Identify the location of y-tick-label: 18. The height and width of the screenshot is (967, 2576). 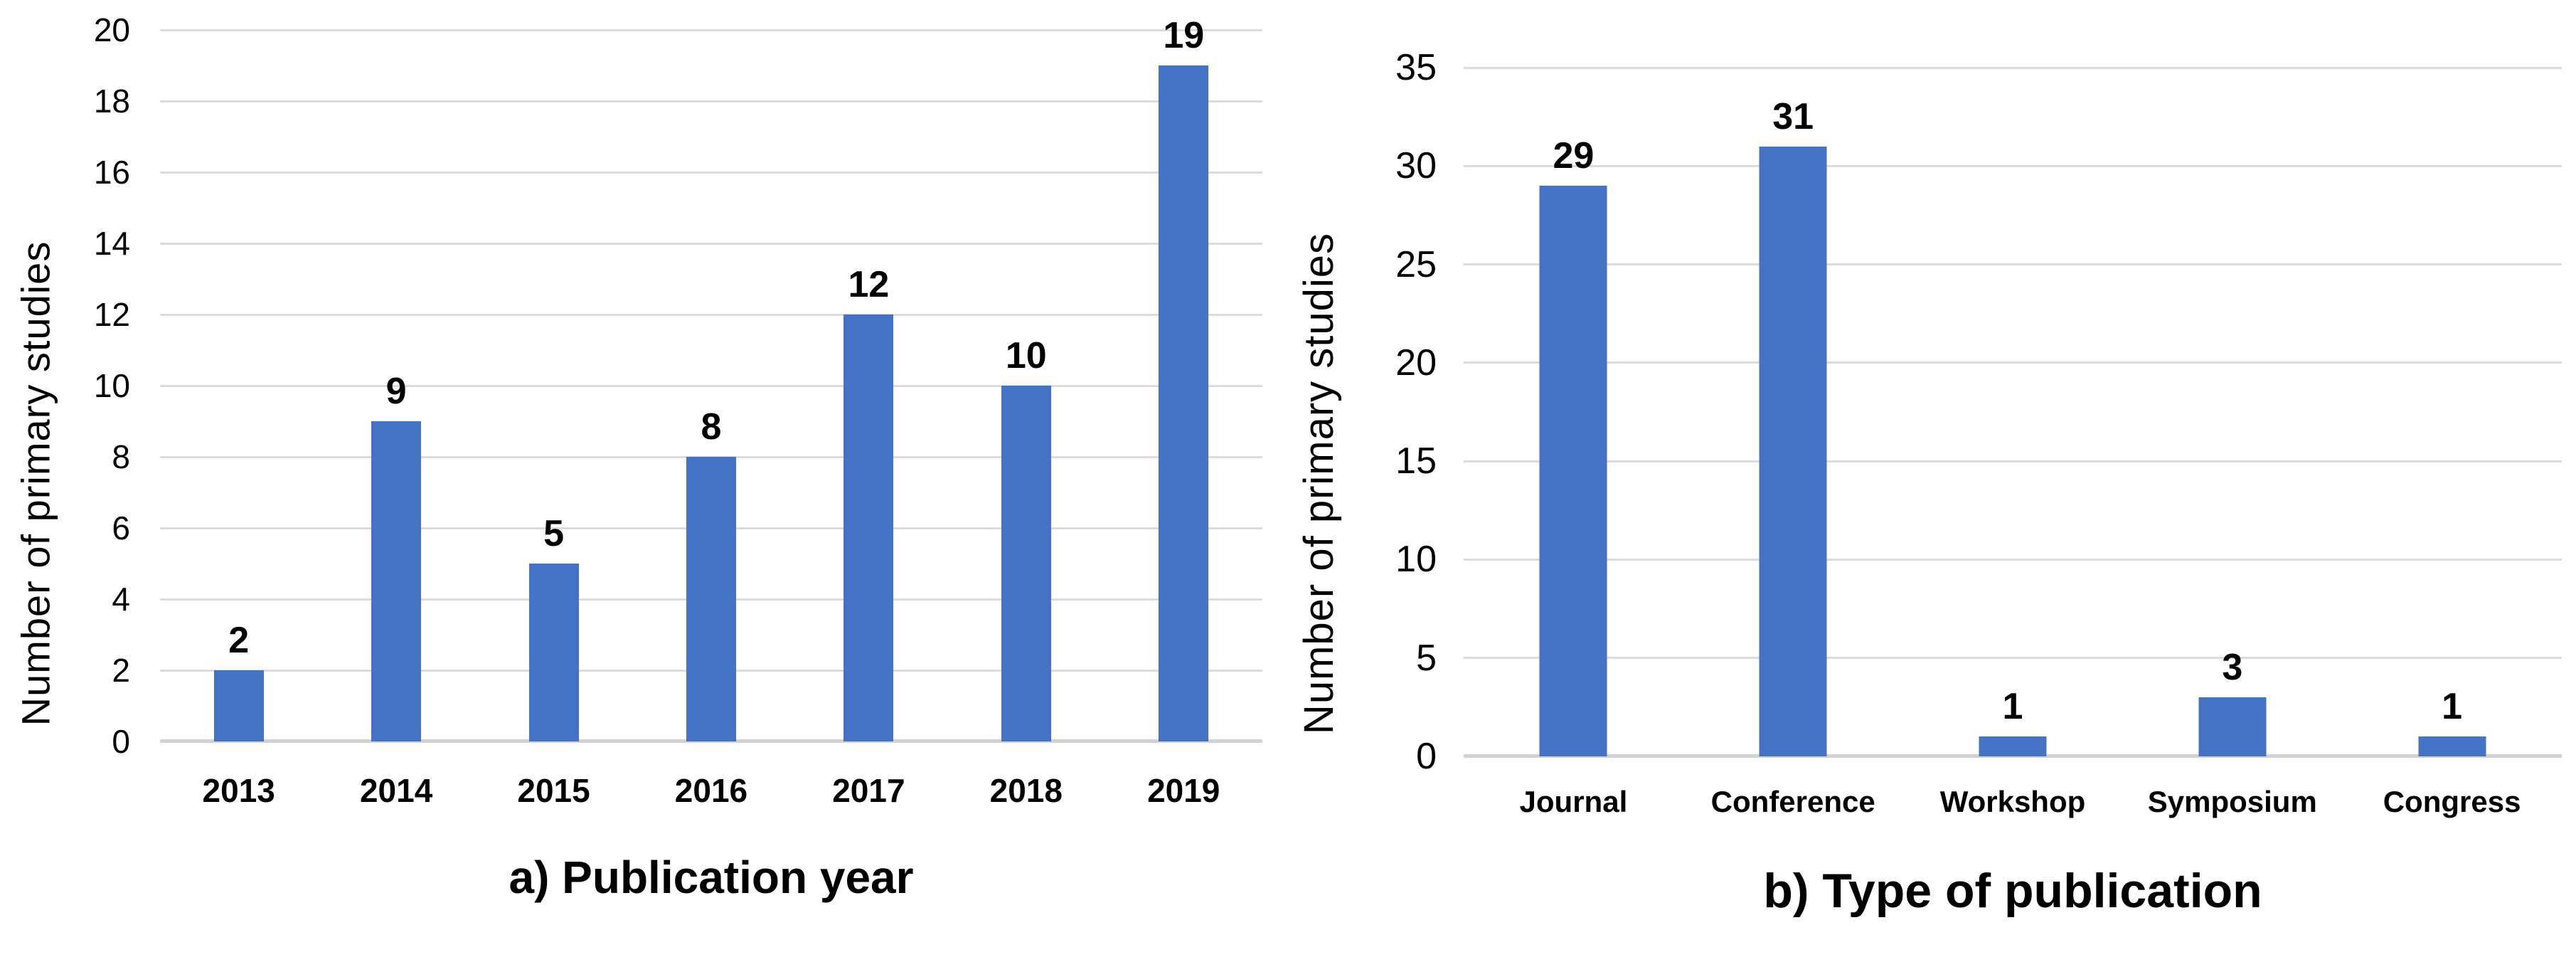
(111, 102).